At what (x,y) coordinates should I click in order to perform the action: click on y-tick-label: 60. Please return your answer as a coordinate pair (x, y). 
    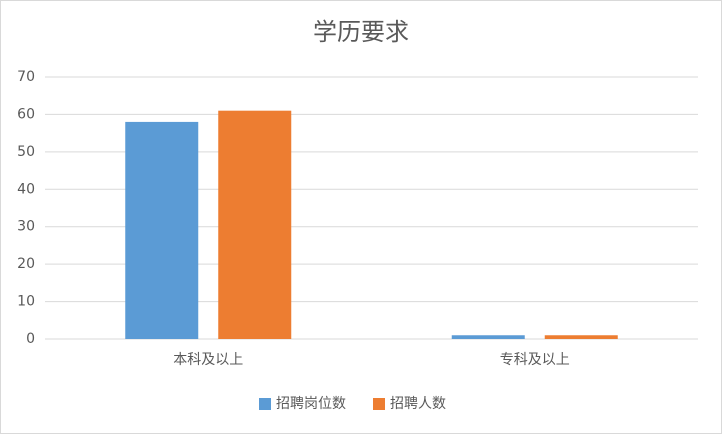
    Looking at the image, I should click on (26, 114).